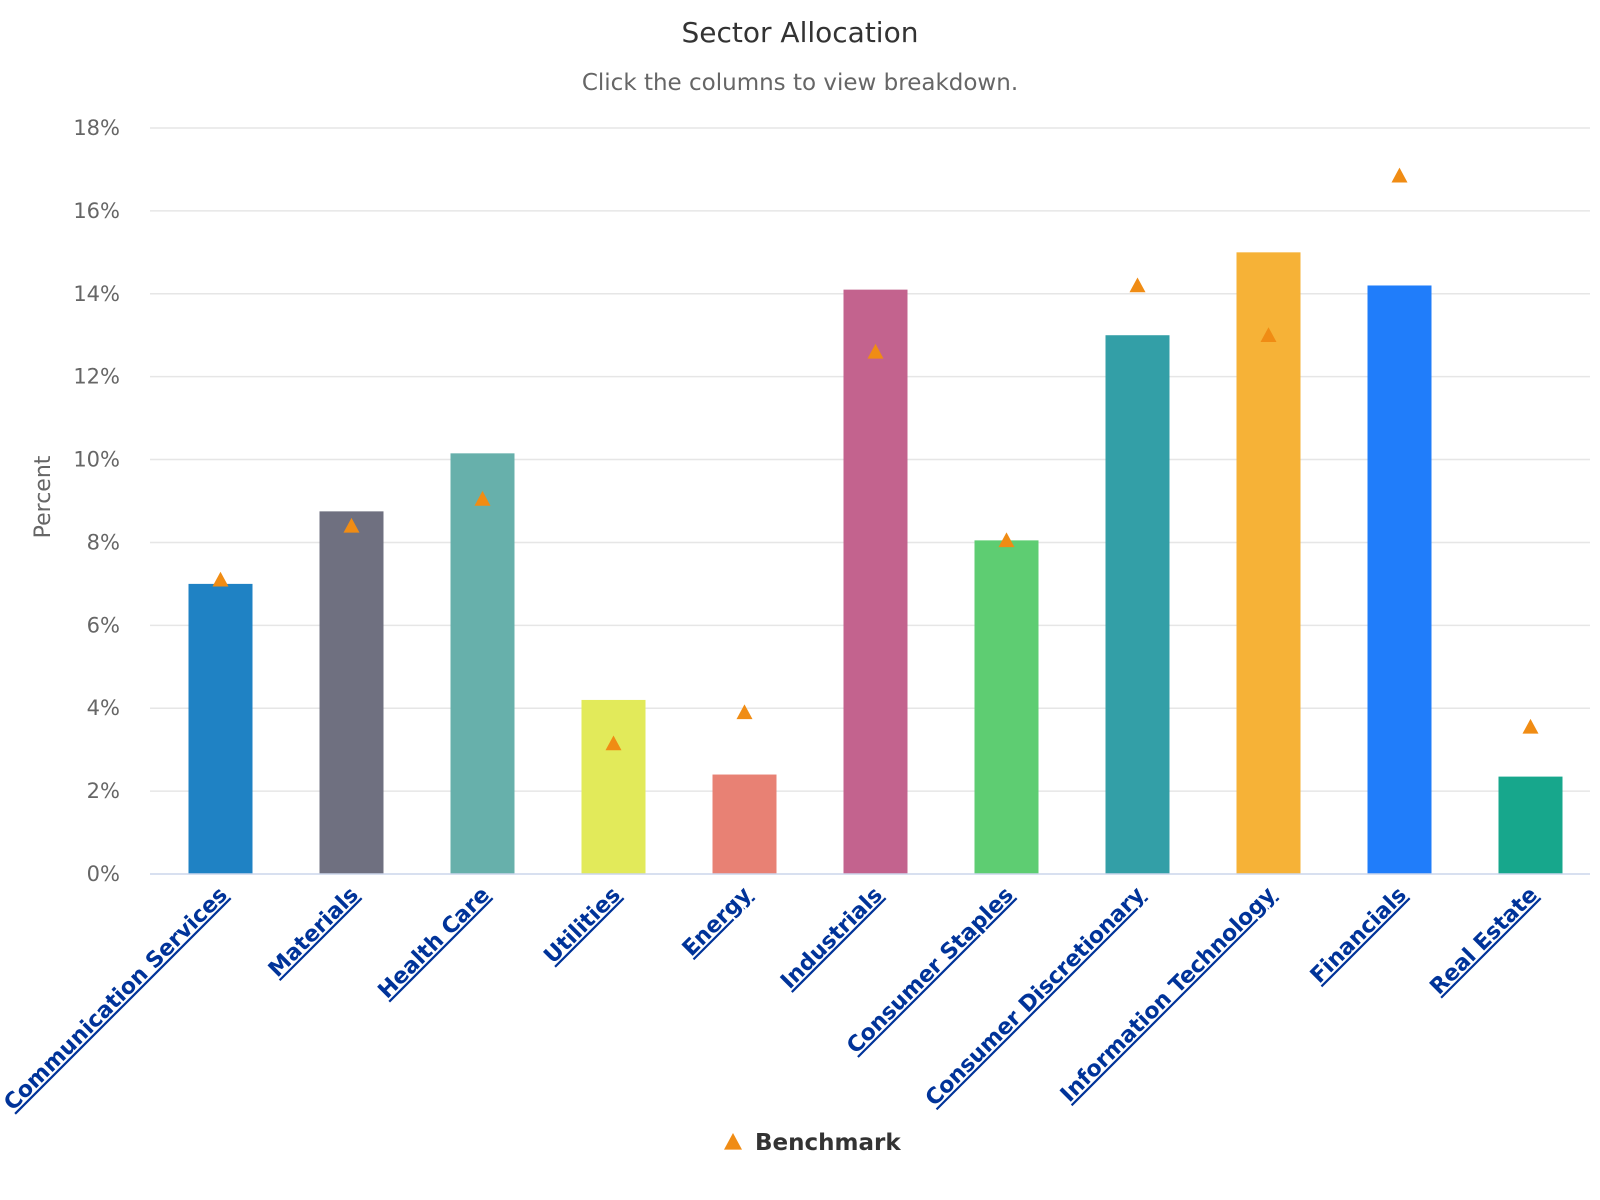 Image resolution: width=1600 pixels, height=1200 pixels. I want to click on legend: Benchmark, so click(812, 1143).